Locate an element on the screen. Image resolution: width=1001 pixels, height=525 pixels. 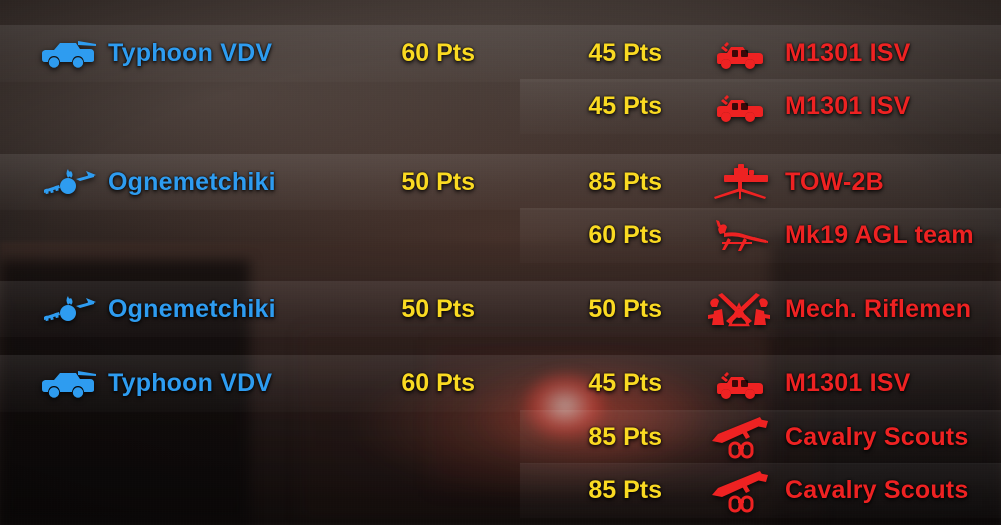
prone-gunner-icon is located at coordinates (739, 236).